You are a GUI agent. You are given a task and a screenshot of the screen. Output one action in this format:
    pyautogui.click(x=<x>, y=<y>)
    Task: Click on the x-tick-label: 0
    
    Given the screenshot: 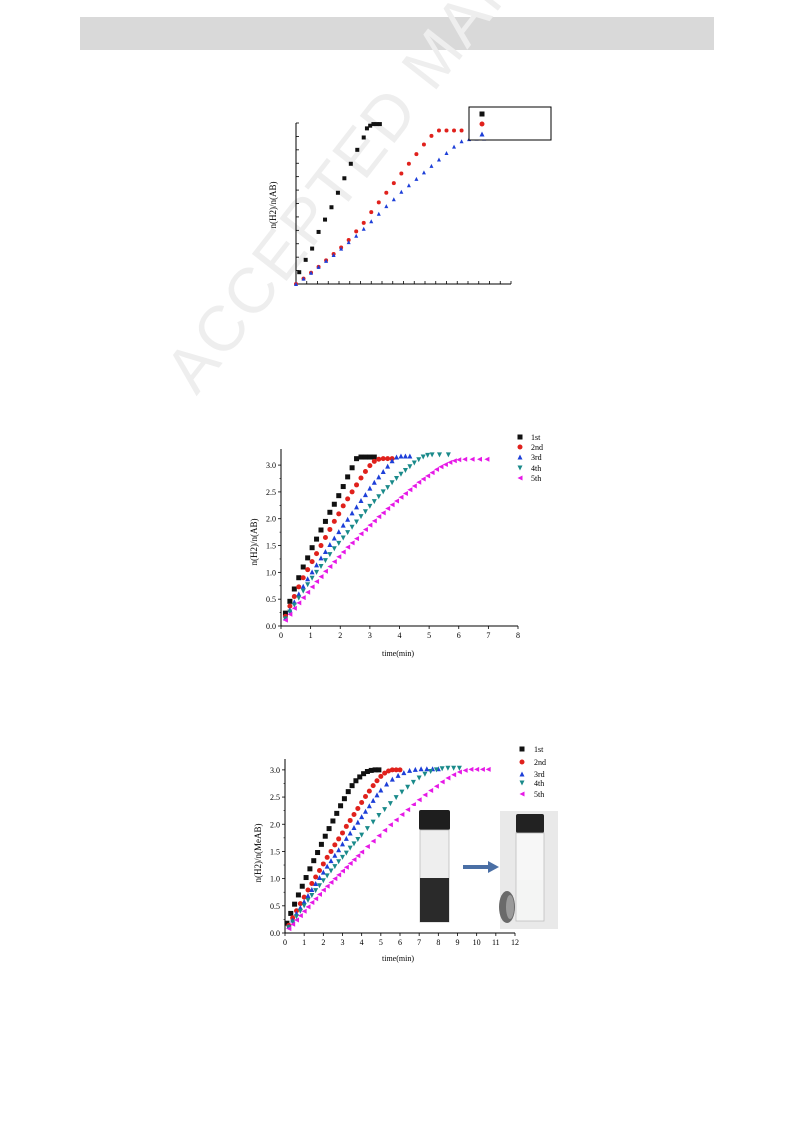 What is the action you would take?
    pyautogui.click(x=285, y=942)
    